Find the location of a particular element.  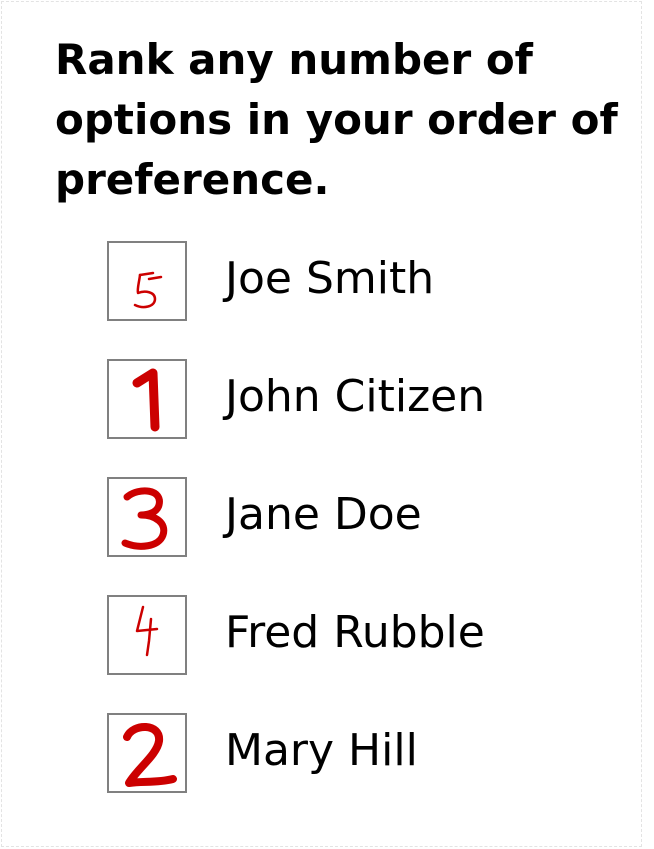

candidate-name: Mary Hill is located at coordinates (321, 750).